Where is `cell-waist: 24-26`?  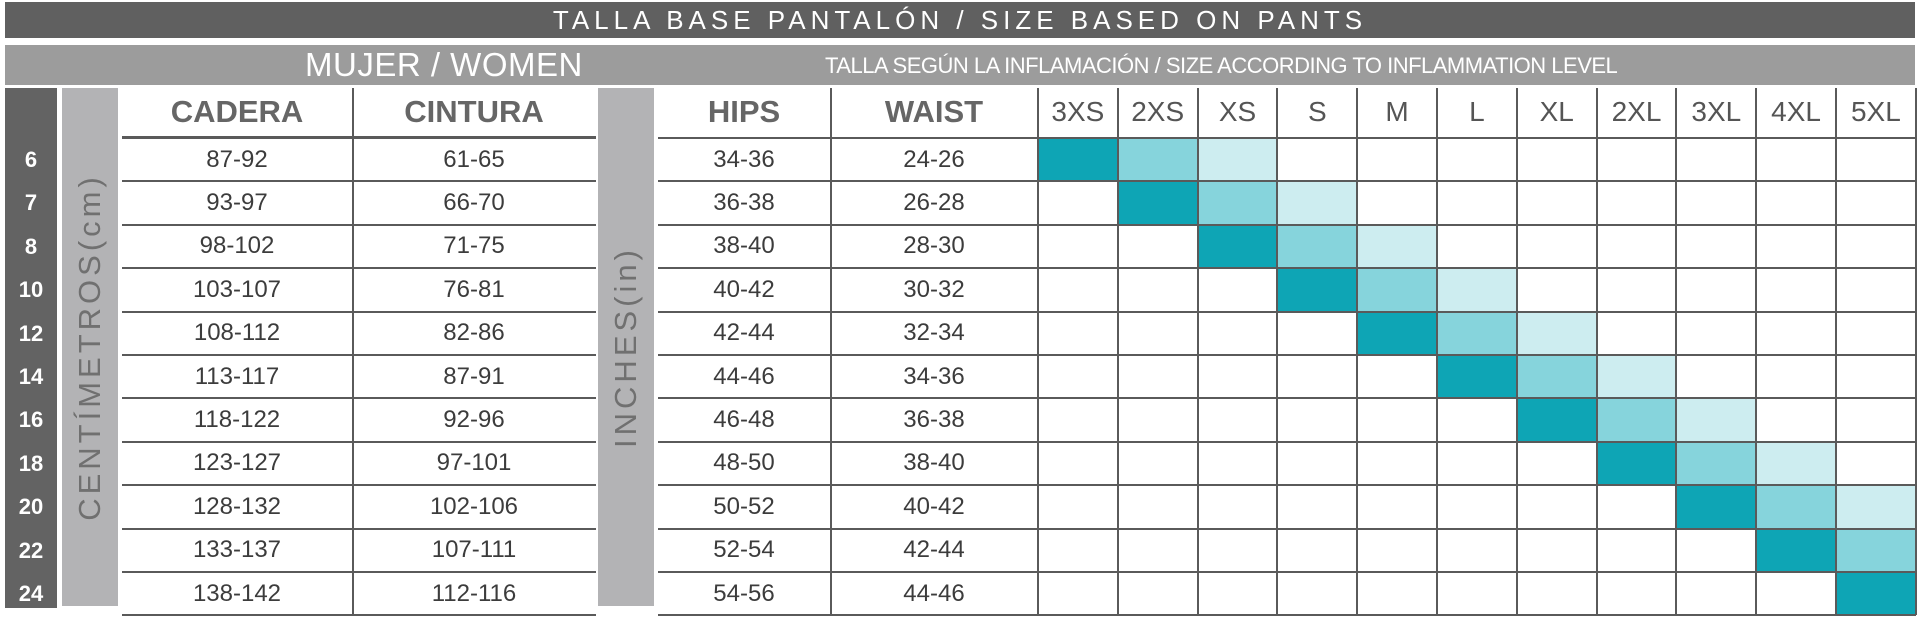 cell-waist: 24-26 is located at coordinates (934, 159).